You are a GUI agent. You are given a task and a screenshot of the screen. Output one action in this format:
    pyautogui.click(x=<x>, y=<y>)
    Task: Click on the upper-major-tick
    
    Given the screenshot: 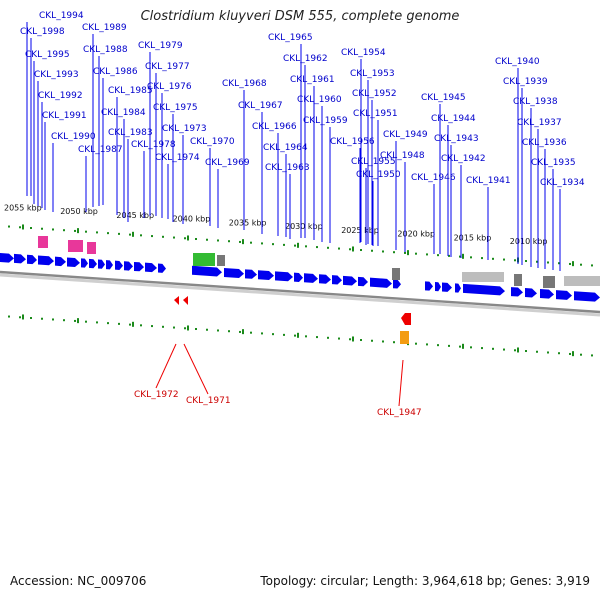 What is the action you would take?
    pyautogui.click(x=133, y=234)
    